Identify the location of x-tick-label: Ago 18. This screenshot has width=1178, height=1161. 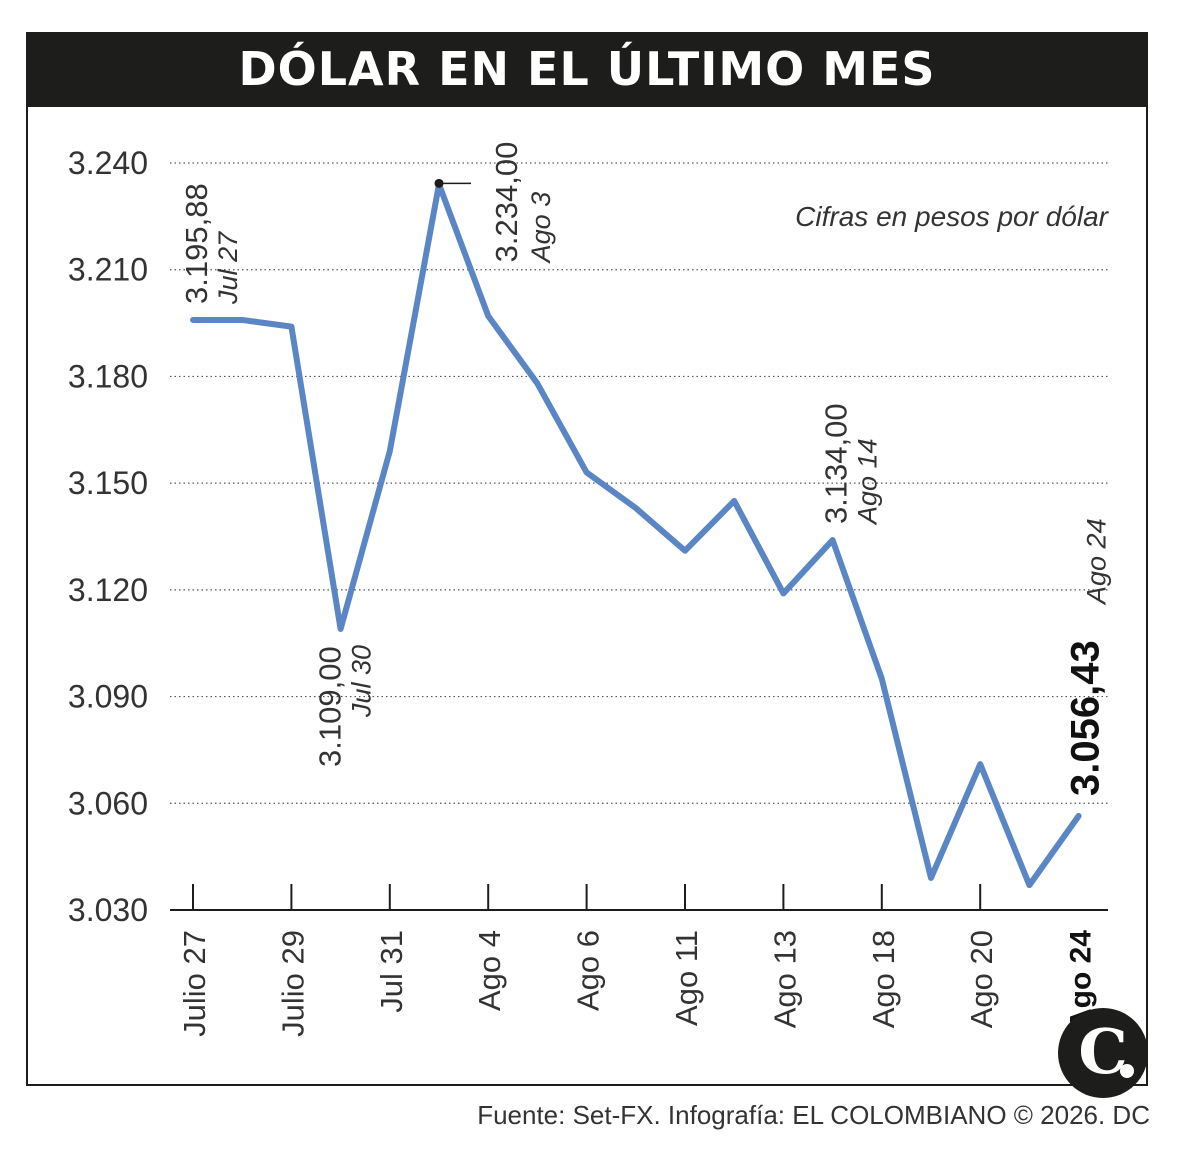
(883, 979).